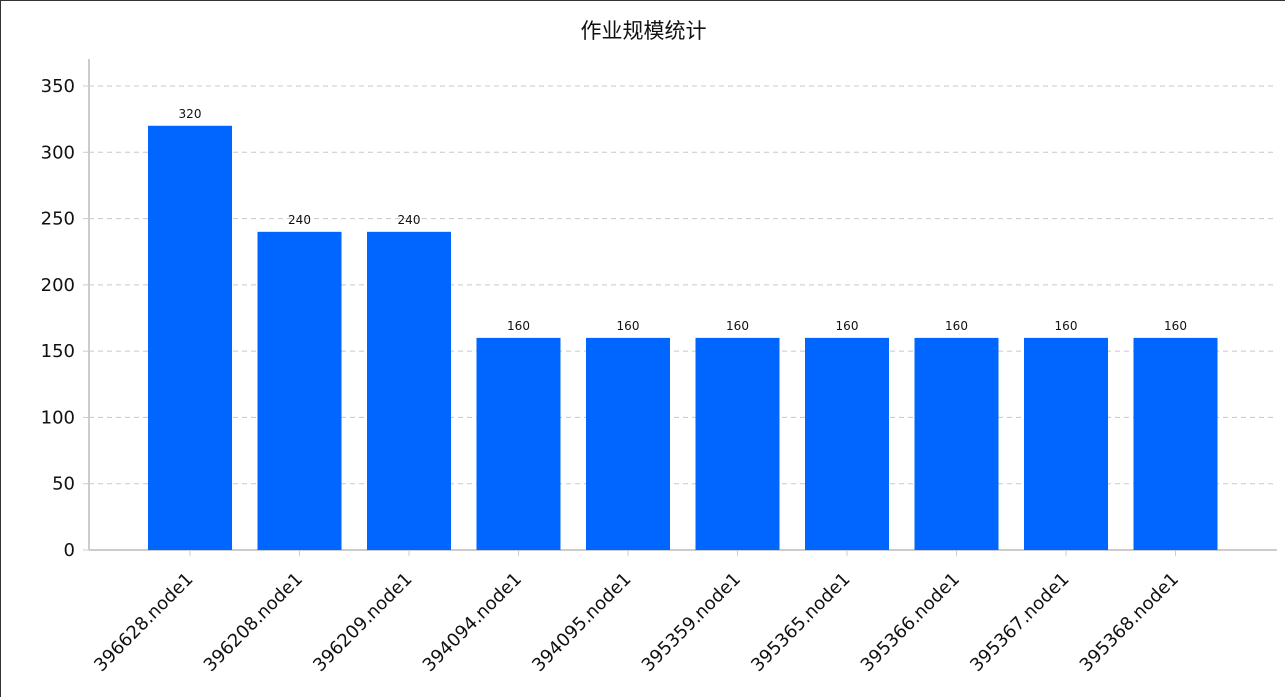 The image size is (1285, 698). Describe the element at coordinates (58, 285) in the screenshot. I see `y-tick-label: 200` at that location.